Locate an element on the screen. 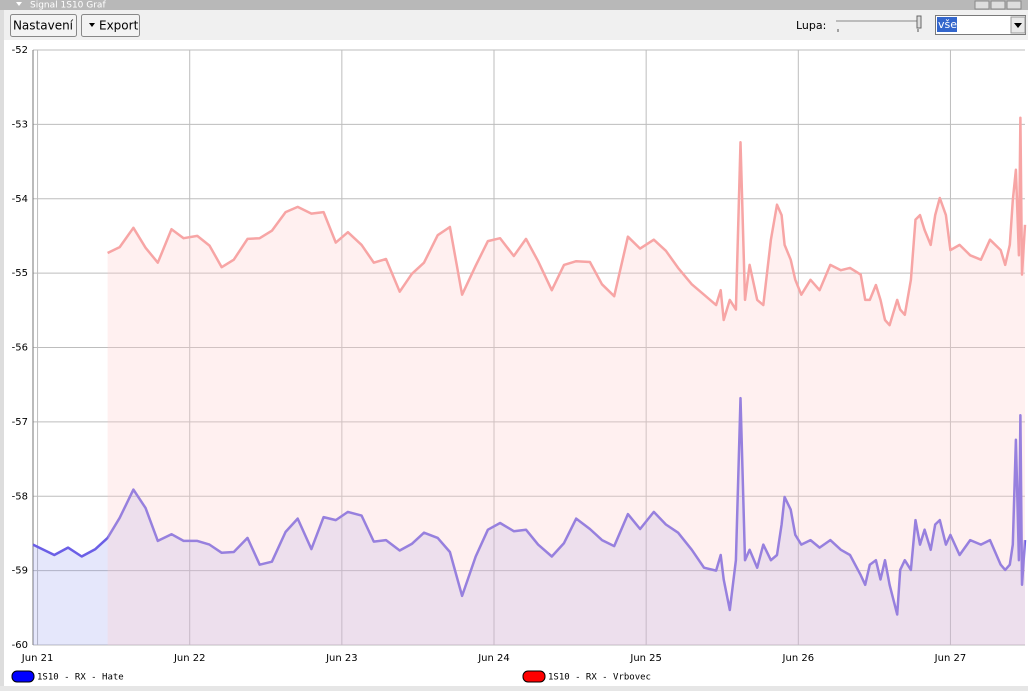 This screenshot has width=1028, height=695. x-tick-label: Jun 23 is located at coordinates (341, 658).